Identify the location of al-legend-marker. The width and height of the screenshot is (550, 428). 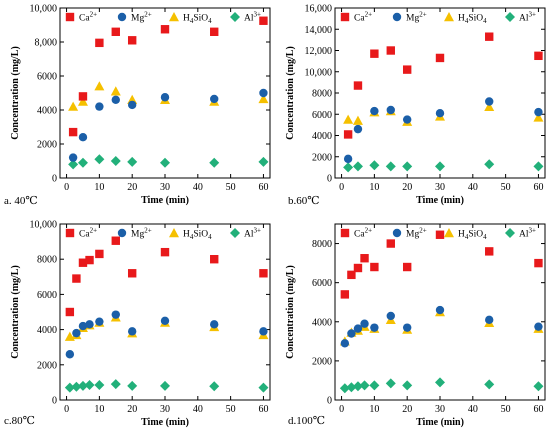
(510, 17).